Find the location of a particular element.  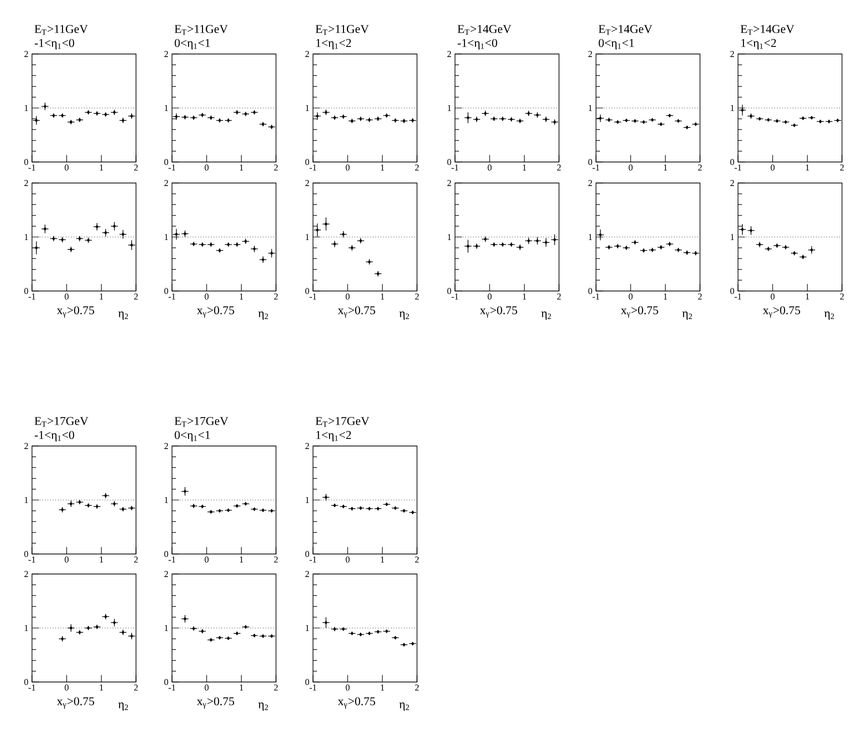

chart-title: E$_{T}$>14GeV is located at coordinates (625, 29).